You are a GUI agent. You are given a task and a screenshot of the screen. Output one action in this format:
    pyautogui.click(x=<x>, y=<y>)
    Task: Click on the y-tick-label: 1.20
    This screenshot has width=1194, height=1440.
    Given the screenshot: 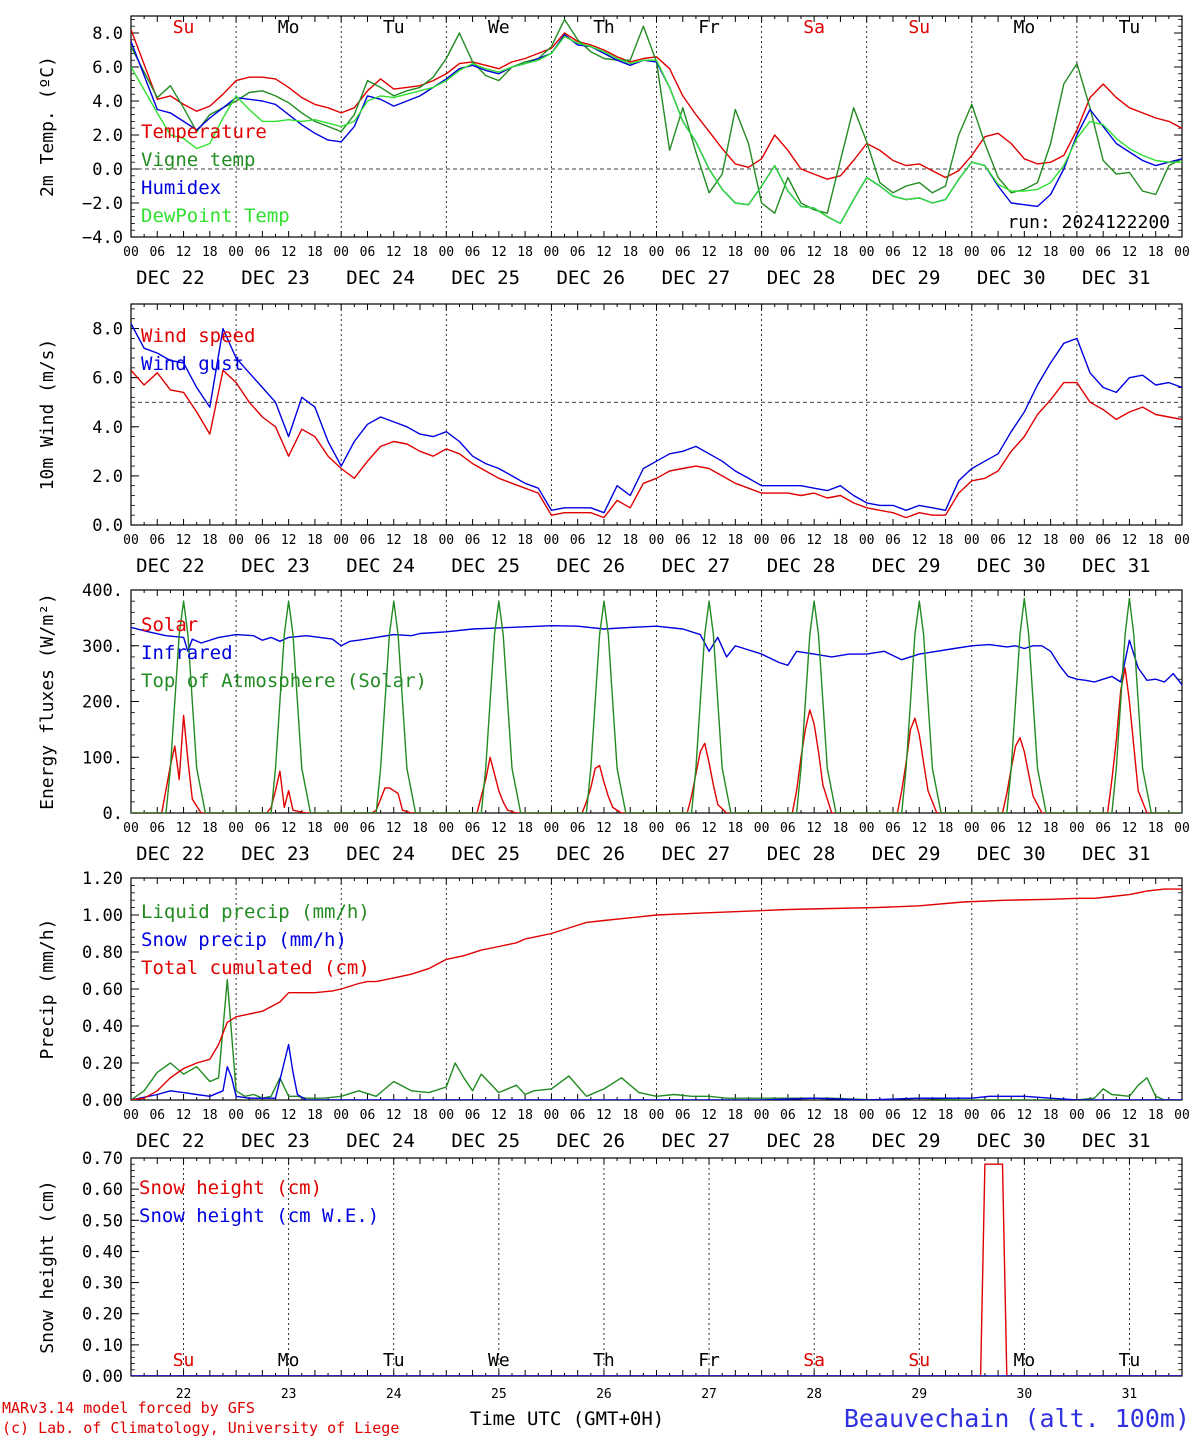 What is the action you would take?
    pyautogui.click(x=102, y=879)
    